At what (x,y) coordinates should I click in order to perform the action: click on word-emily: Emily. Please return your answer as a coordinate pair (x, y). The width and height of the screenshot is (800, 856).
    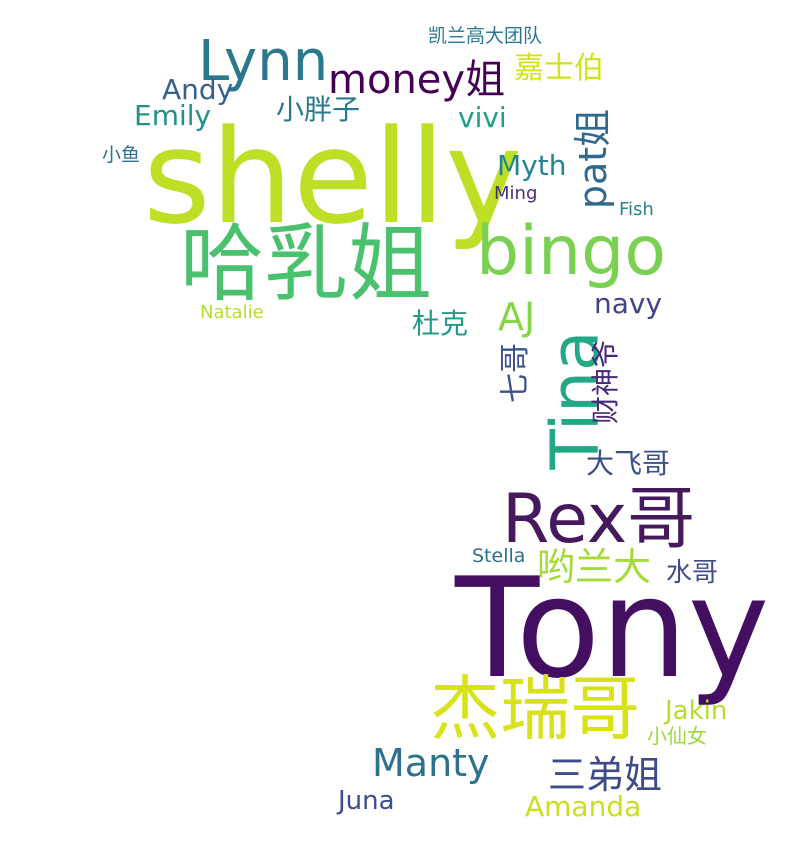
    Looking at the image, I should click on (173, 115).